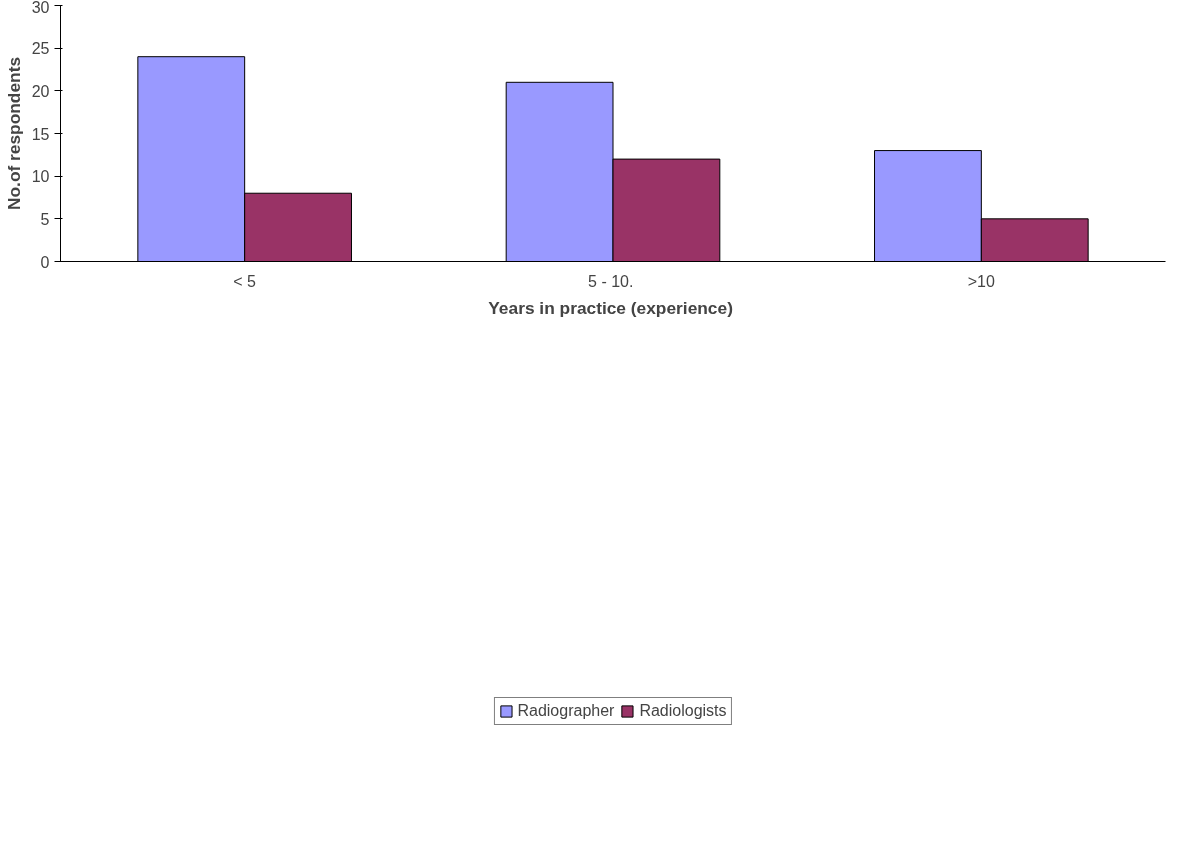 Image resolution: width=1179 pixels, height=861 pixels. I want to click on y-tick-label: 20, so click(40, 91).